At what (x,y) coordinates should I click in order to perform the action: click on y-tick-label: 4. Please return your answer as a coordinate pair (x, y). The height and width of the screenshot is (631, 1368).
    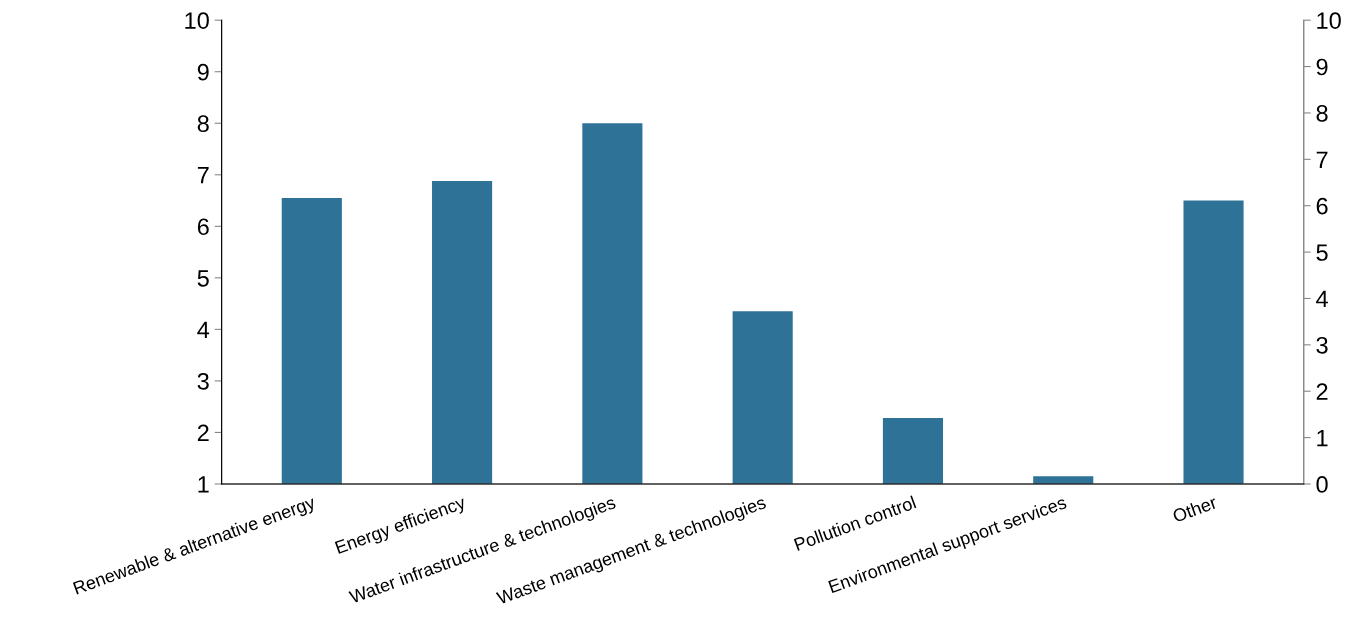
    Looking at the image, I should click on (203, 329).